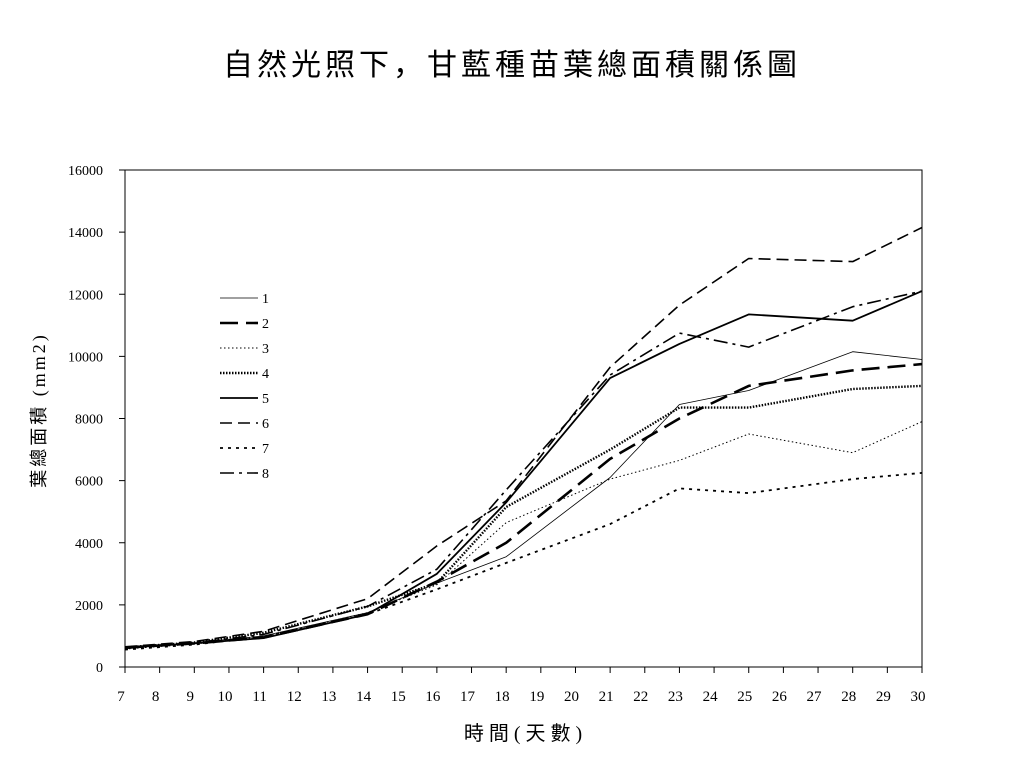 The width and height of the screenshot is (1024, 768). What do you see at coordinates (85, 357) in the screenshot?
I see `y-tick-label: 10000` at bounding box center [85, 357].